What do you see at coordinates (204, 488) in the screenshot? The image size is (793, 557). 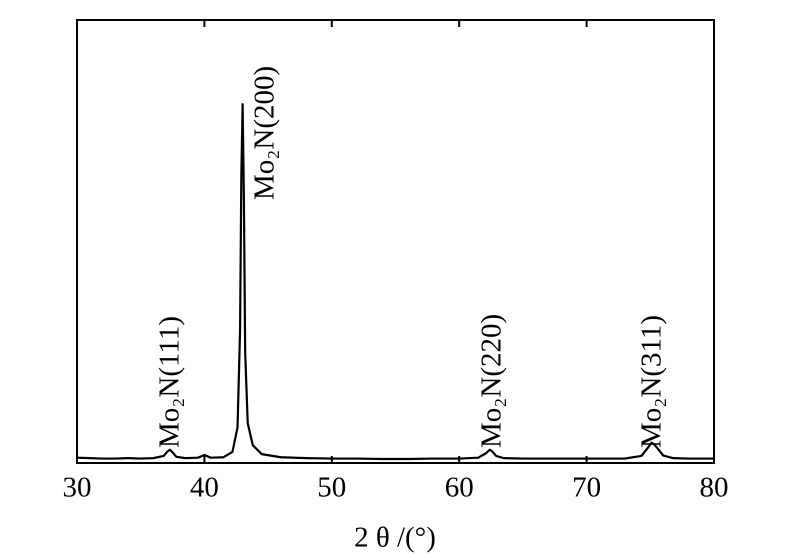 I see `x-tick-label: 40` at bounding box center [204, 488].